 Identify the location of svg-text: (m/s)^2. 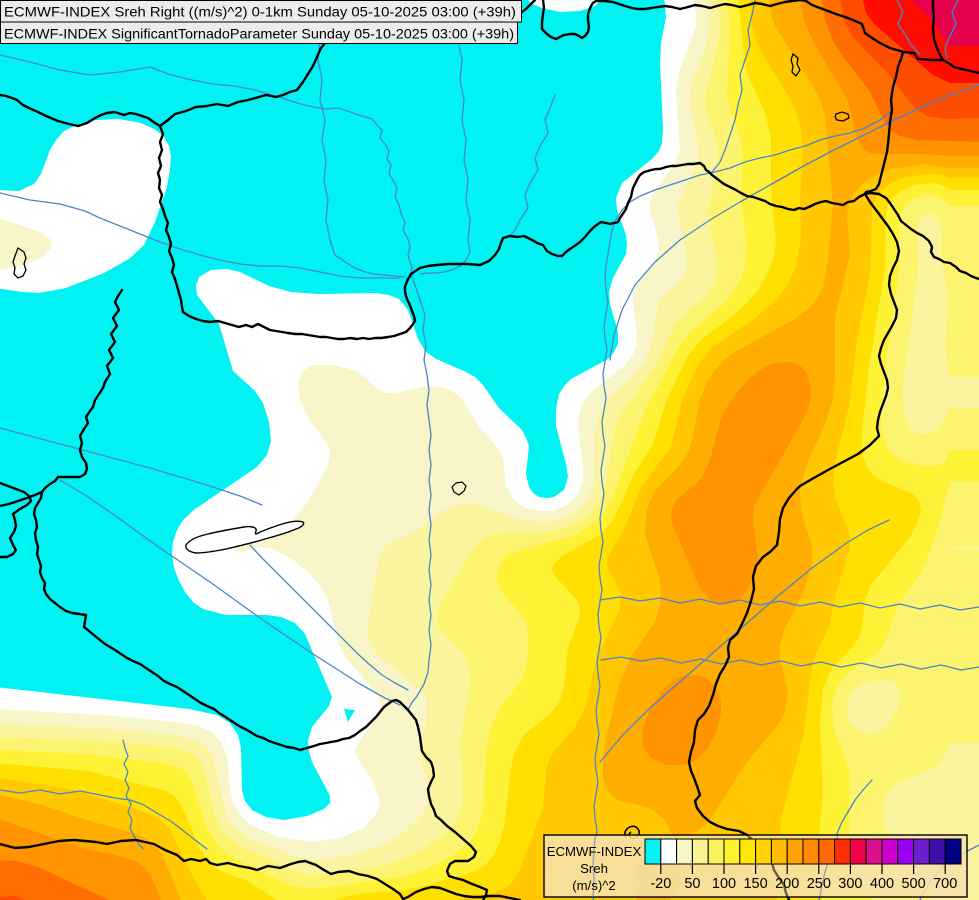
(594, 885).